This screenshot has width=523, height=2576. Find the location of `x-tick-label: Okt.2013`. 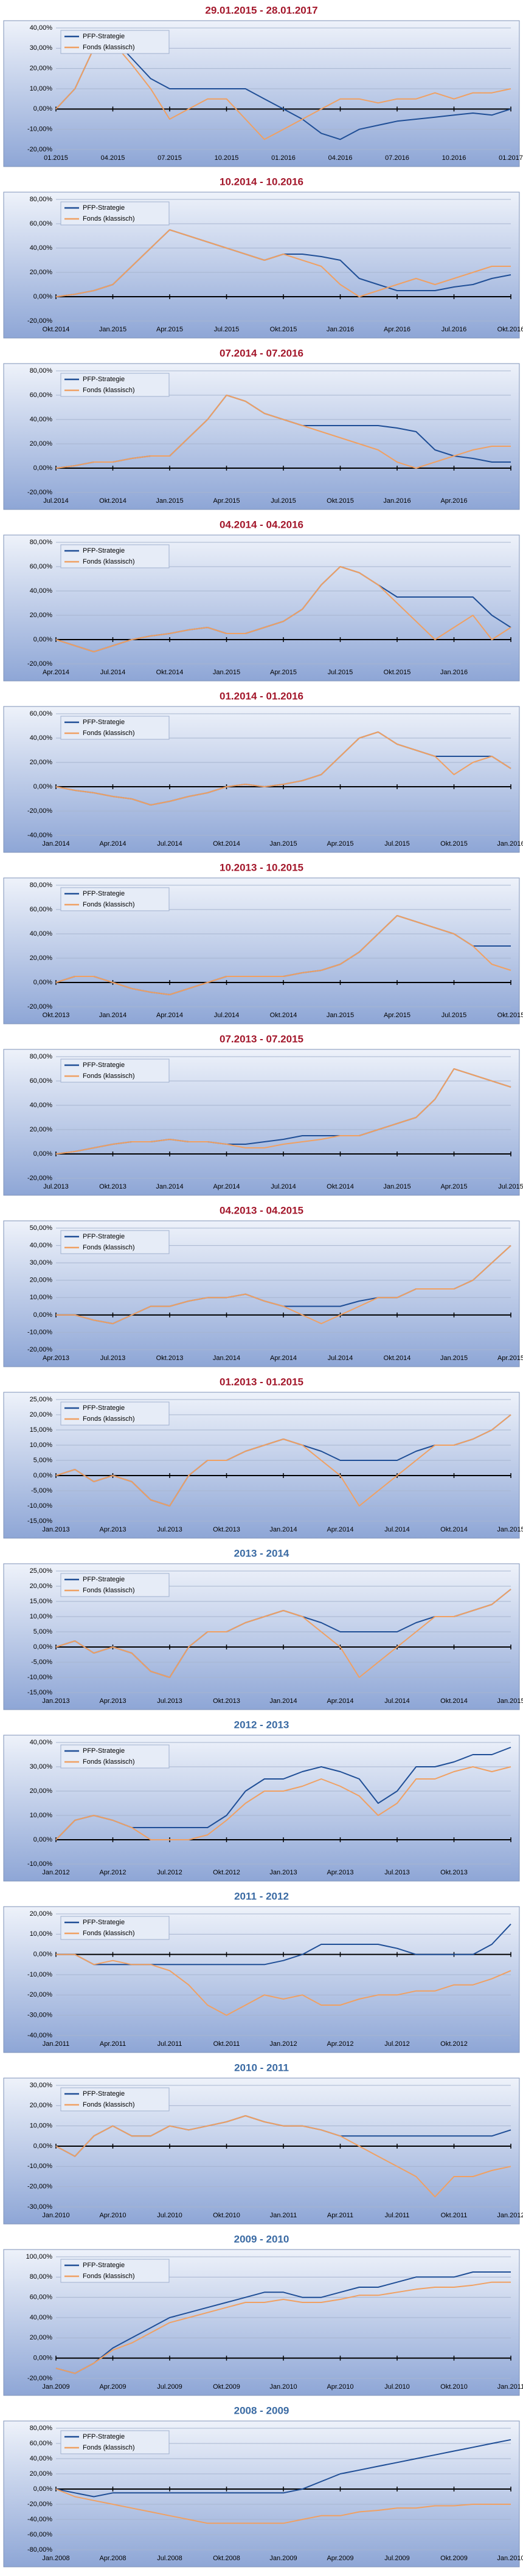

x-tick-label: Okt.2013 is located at coordinates (227, 1701).